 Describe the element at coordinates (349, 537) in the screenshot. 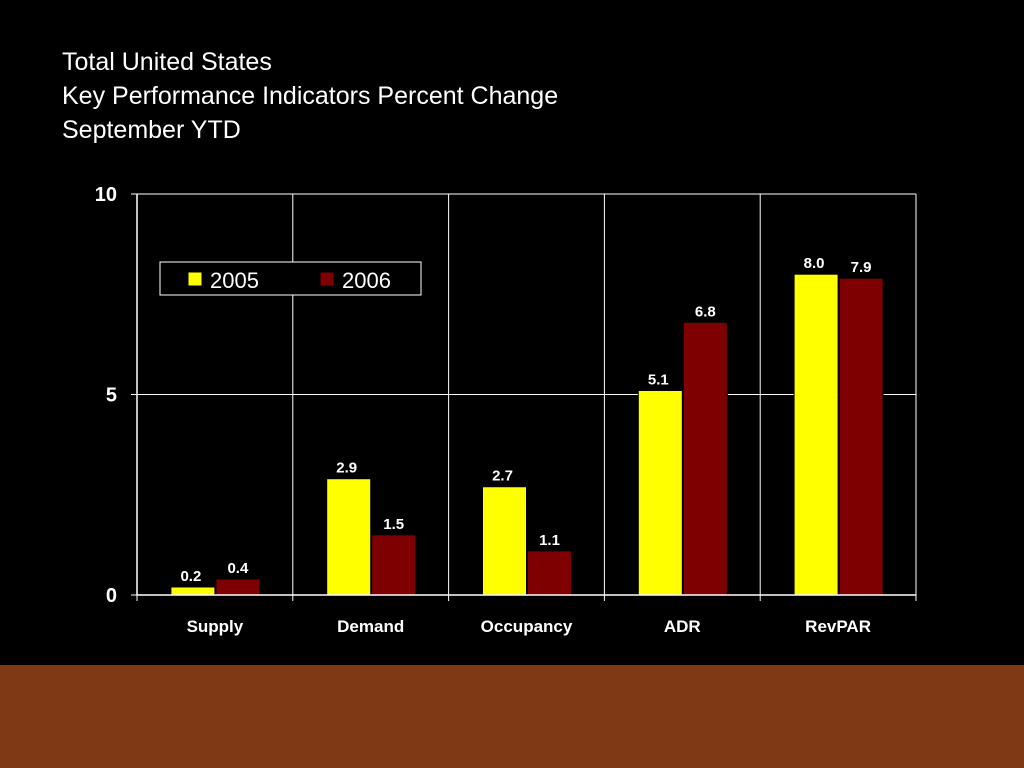

I see `bar-2005-demand` at that location.